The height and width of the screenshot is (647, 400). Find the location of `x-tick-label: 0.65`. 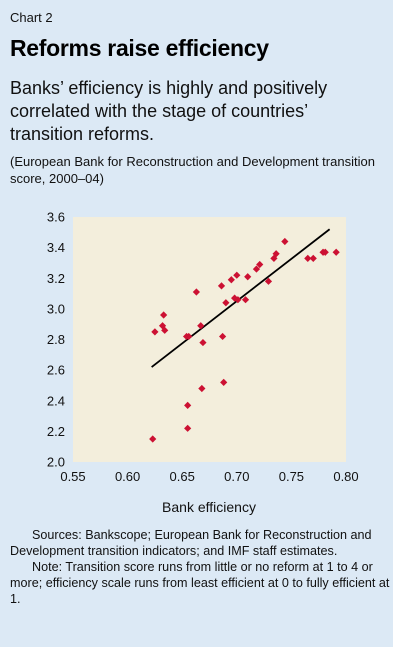

x-tick-label: 0.65 is located at coordinates (182, 476).